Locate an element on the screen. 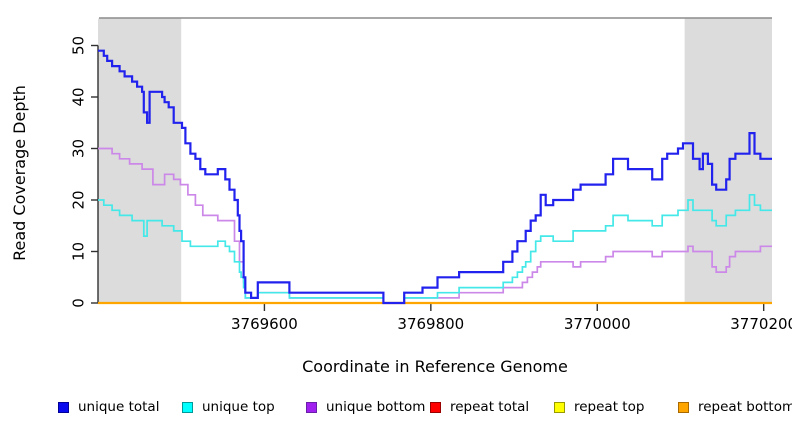  y-tick-label: 0 is located at coordinates (78, 303).